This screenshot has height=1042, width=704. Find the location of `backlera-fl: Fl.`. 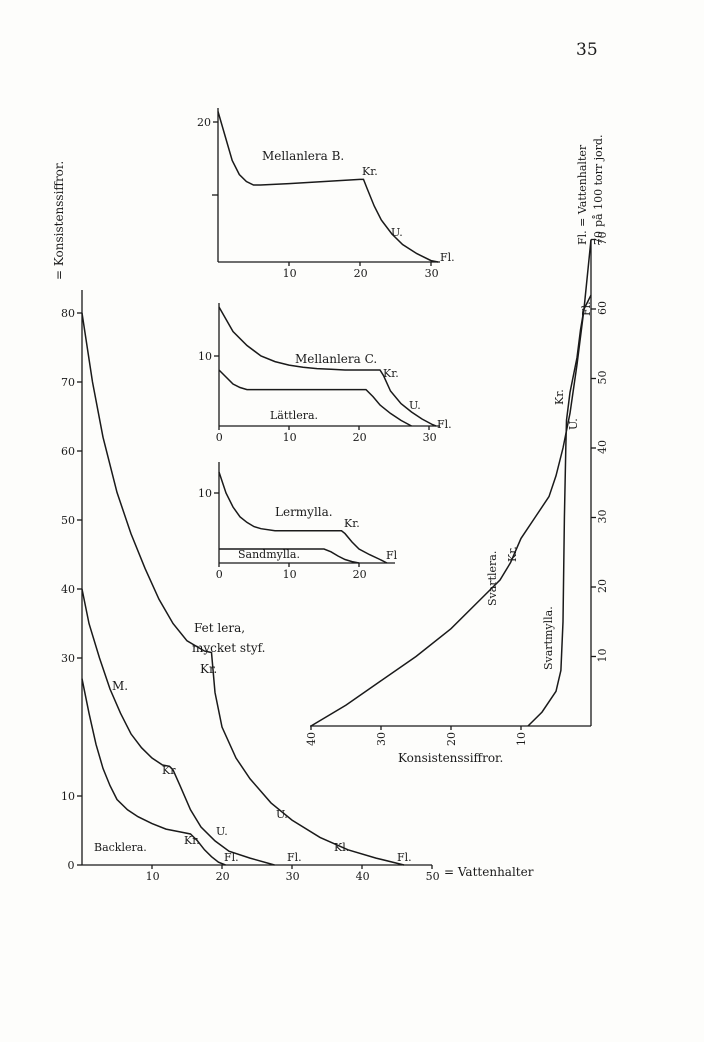

backlera-fl: Fl. is located at coordinates (231, 857).